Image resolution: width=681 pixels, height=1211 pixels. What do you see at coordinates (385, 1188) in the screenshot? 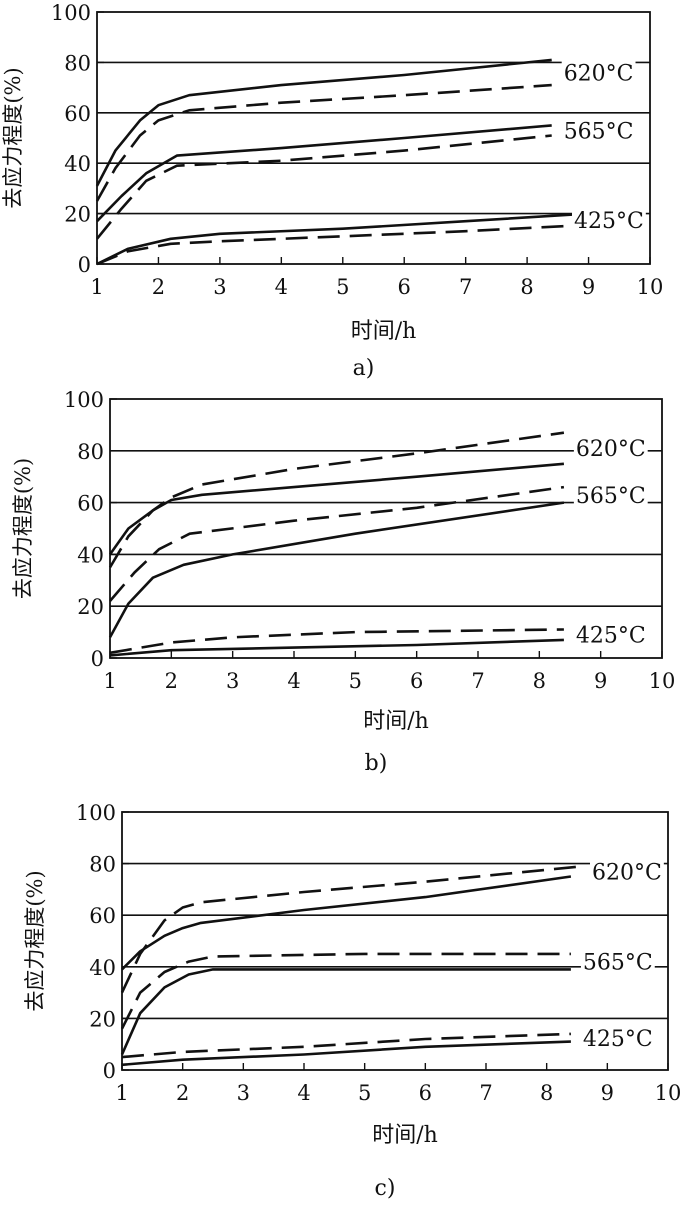
I see `panel-caption: c)` at bounding box center [385, 1188].